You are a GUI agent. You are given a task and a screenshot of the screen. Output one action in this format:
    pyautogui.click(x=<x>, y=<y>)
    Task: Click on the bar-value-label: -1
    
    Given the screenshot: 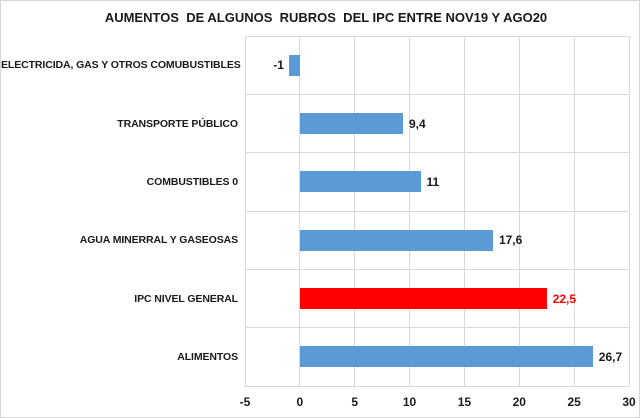 What is the action you would take?
    pyautogui.click(x=278, y=65)
    